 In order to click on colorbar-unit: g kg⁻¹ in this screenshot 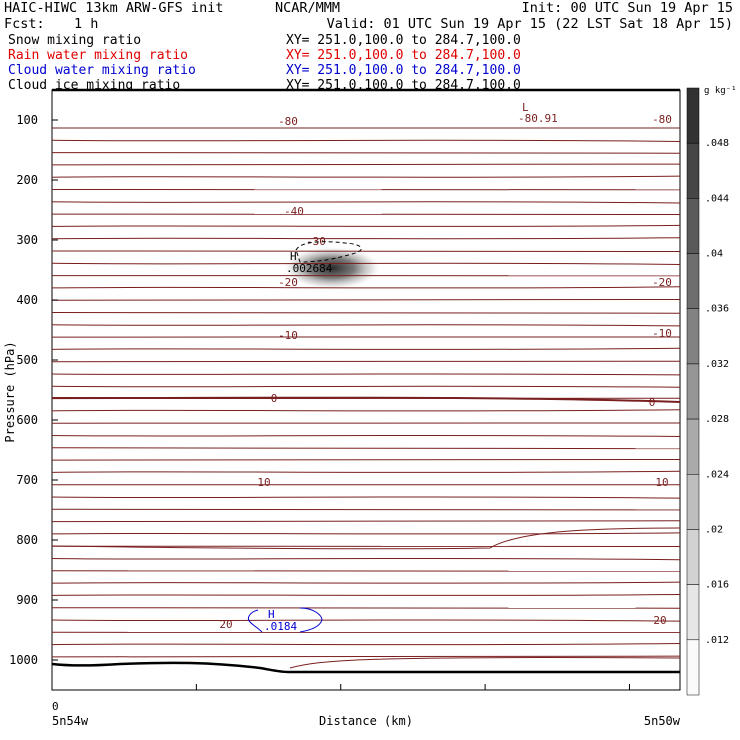, I will do `click(720, 91)`.